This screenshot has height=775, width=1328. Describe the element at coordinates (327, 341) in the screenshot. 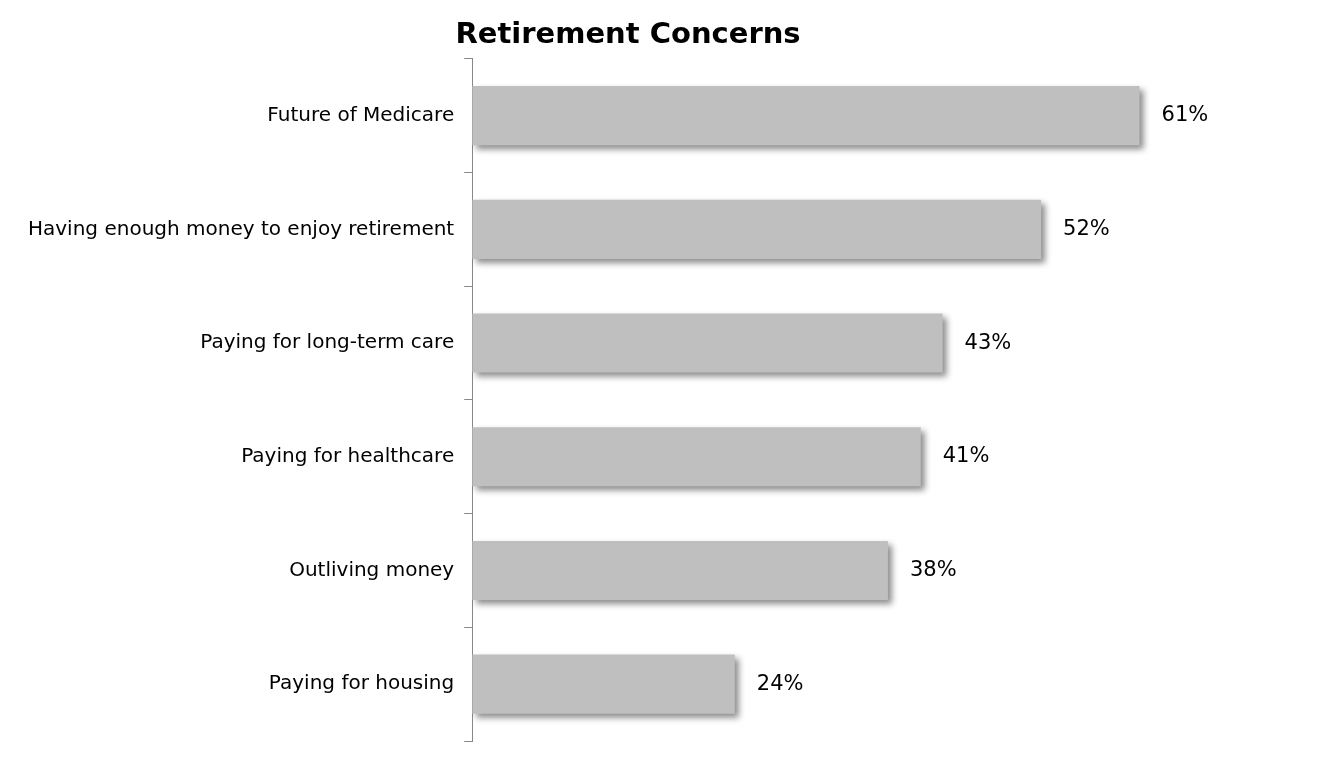

I see `y-tick-label: Paying for long-term care` at that location.